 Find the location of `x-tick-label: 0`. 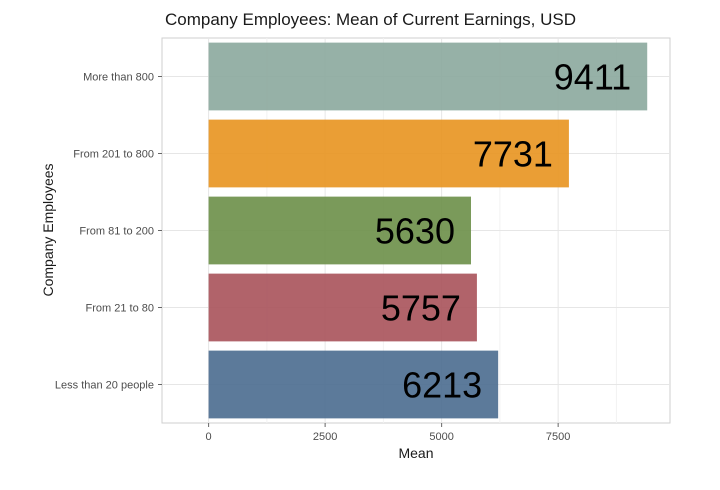

x-tick-label: 0 is located at coordinates (209, 437).